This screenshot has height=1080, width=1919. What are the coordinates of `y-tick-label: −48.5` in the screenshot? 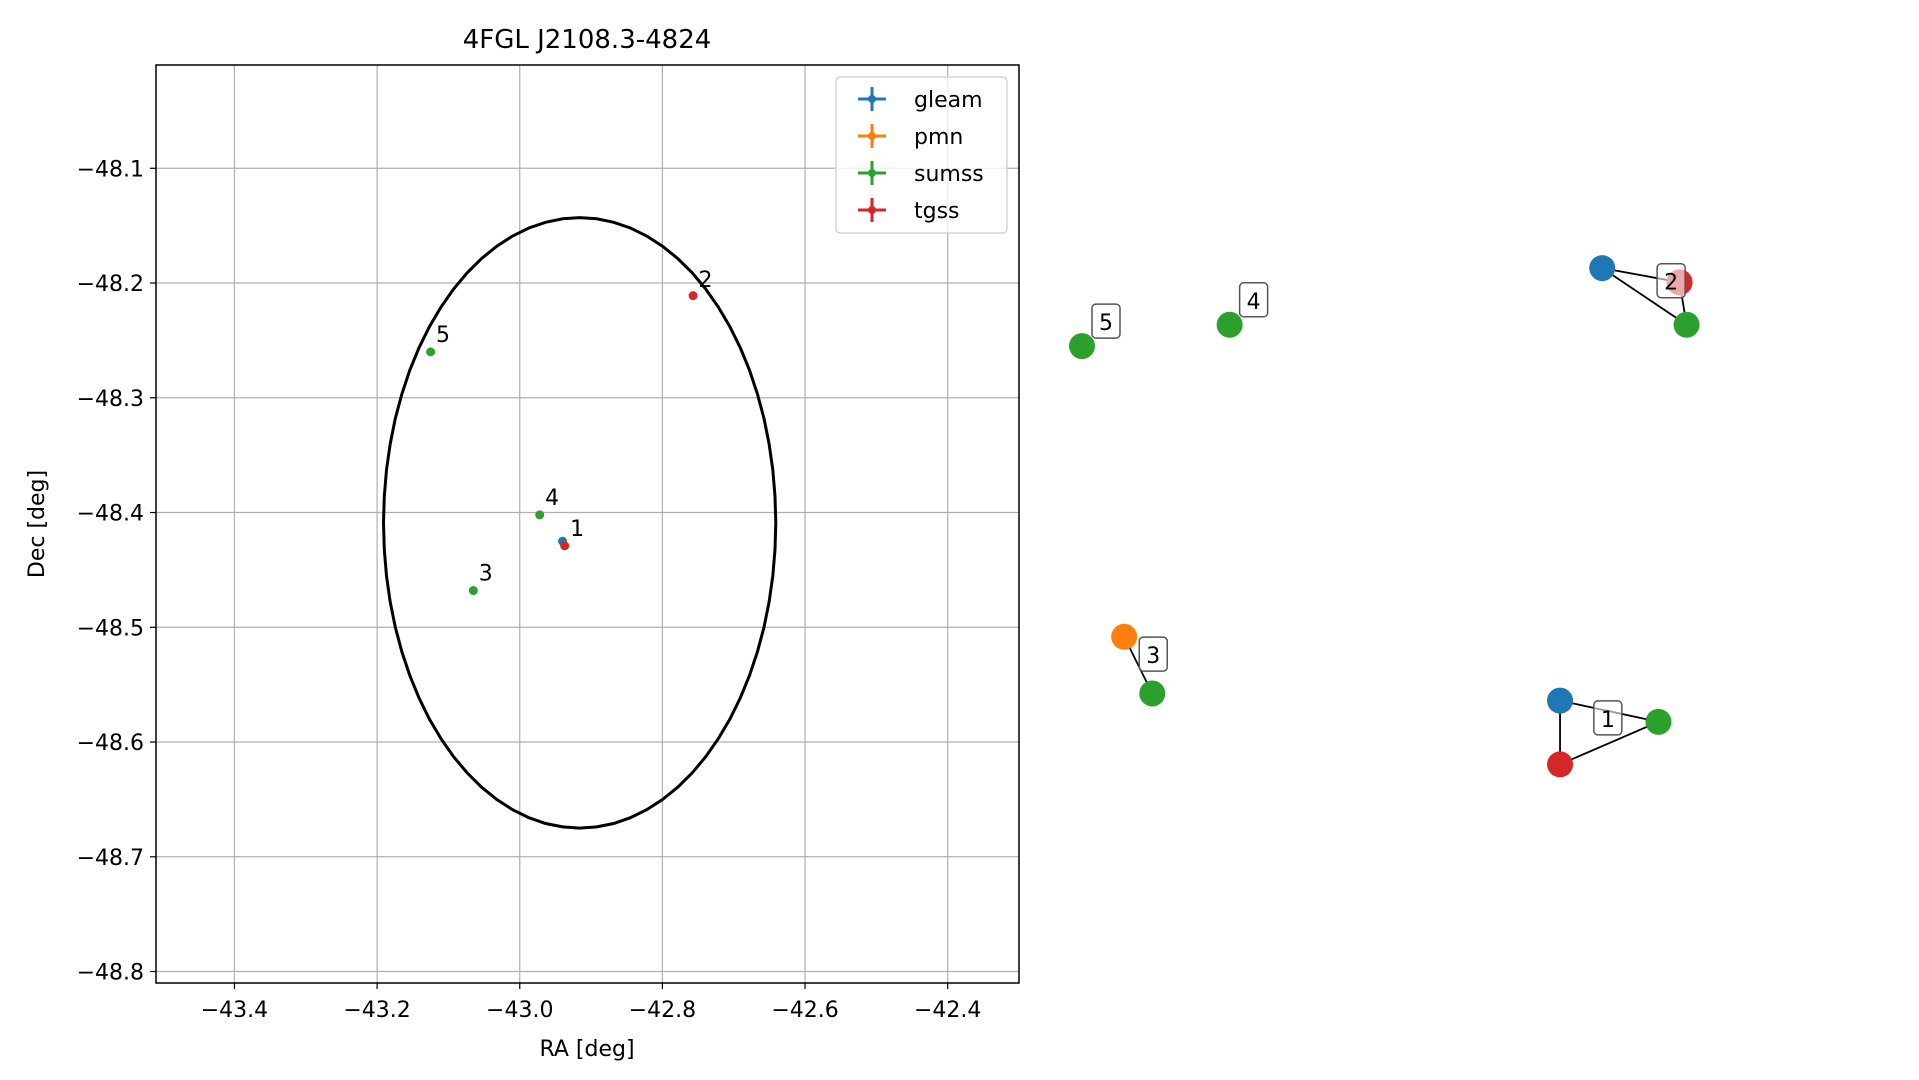 It's located at (110, 628).